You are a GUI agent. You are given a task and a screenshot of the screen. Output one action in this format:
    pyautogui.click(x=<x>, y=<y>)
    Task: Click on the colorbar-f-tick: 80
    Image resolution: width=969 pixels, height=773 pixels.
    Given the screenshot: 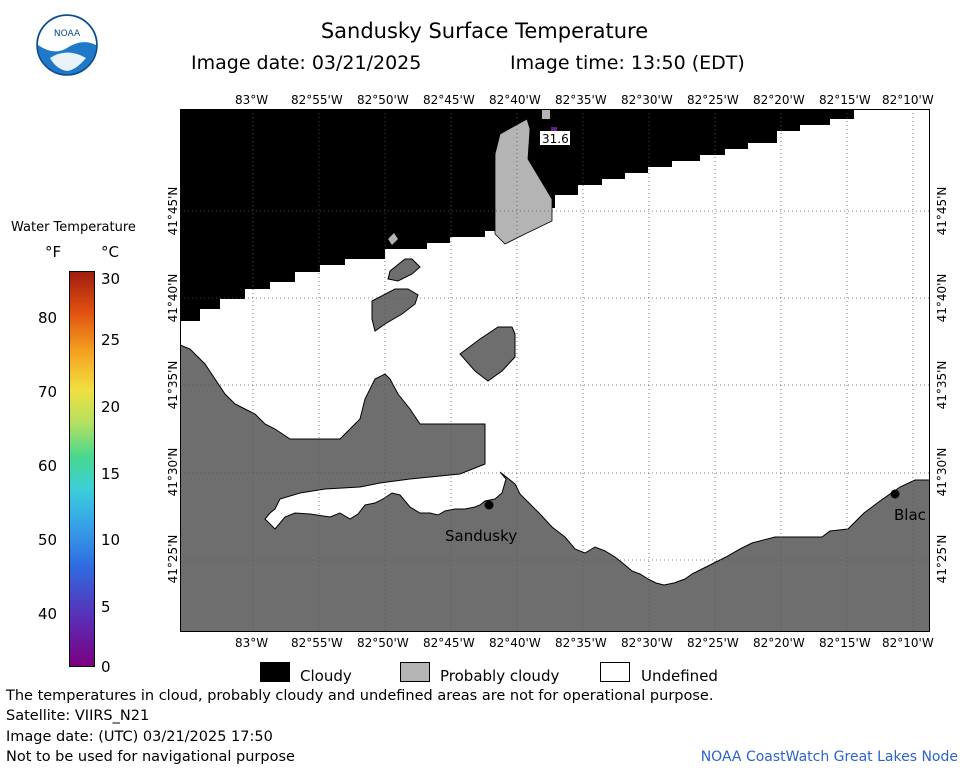 What is the action you would take?
    pyautogui.click(x=48, y=318)
    